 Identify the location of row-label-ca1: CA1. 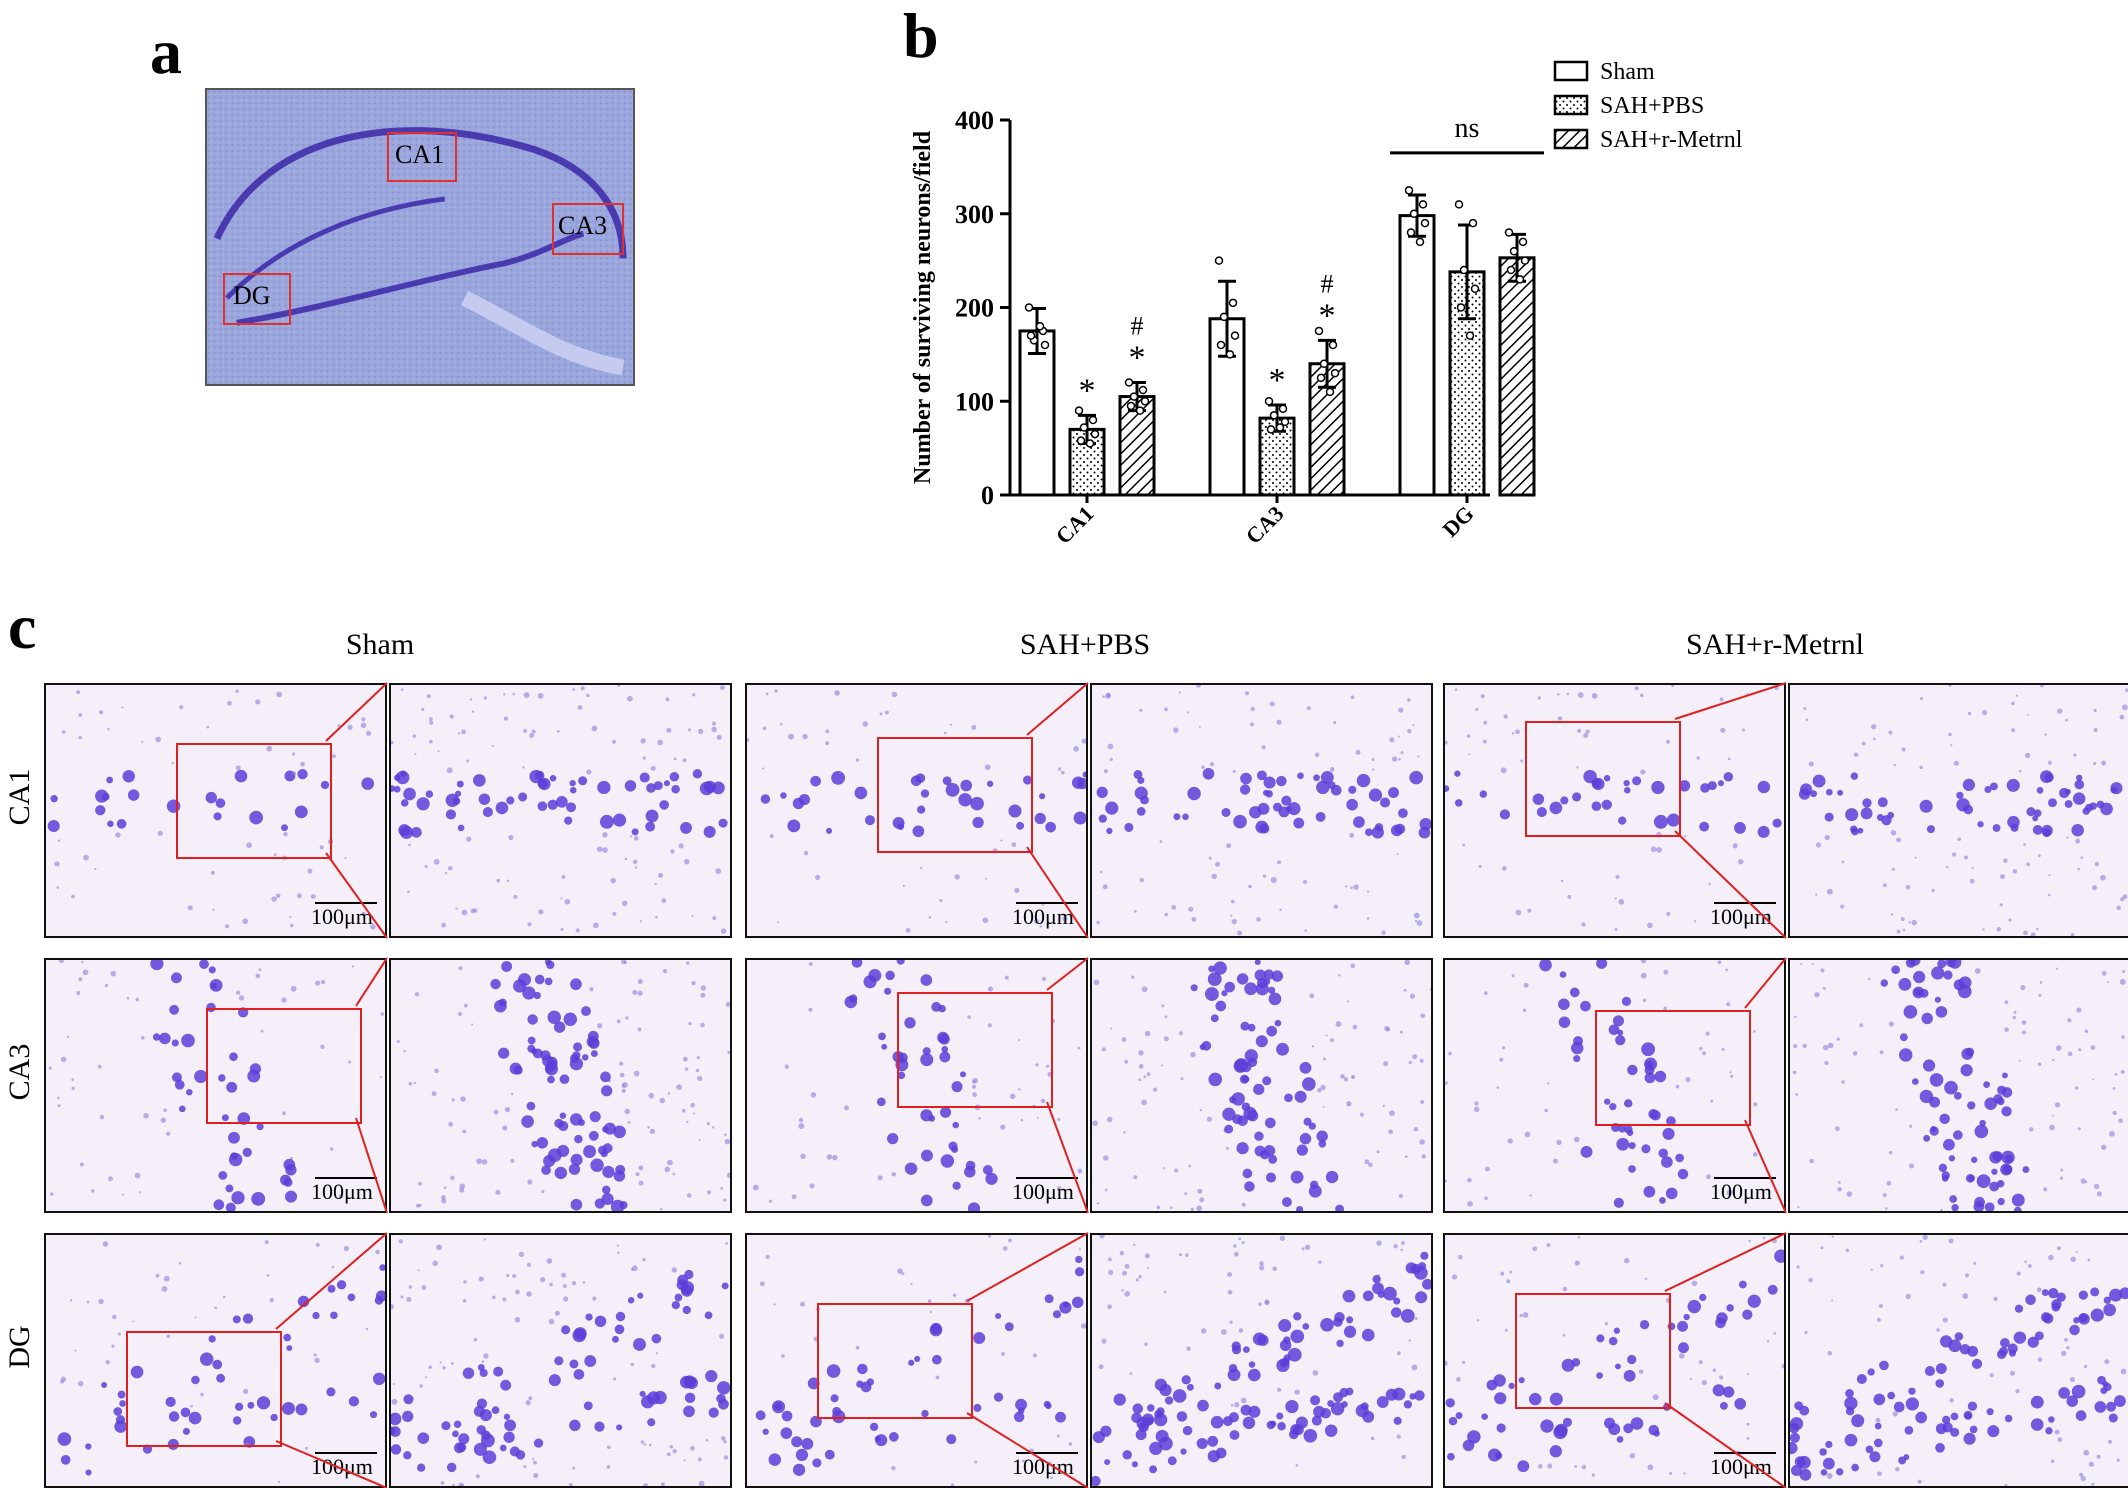
(19, 797).